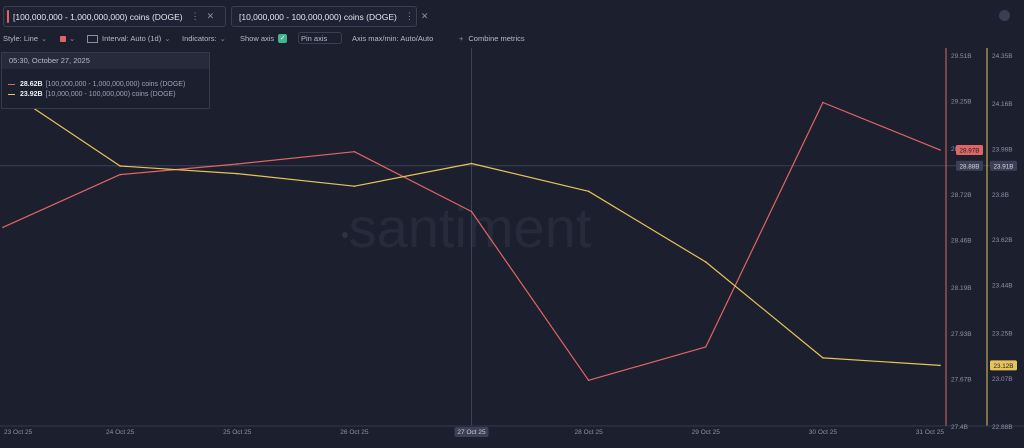  What do you see at coordinates (283, 38) in the screenshot?
I see `check-icon: ✓` at bounding box center [283, 38].